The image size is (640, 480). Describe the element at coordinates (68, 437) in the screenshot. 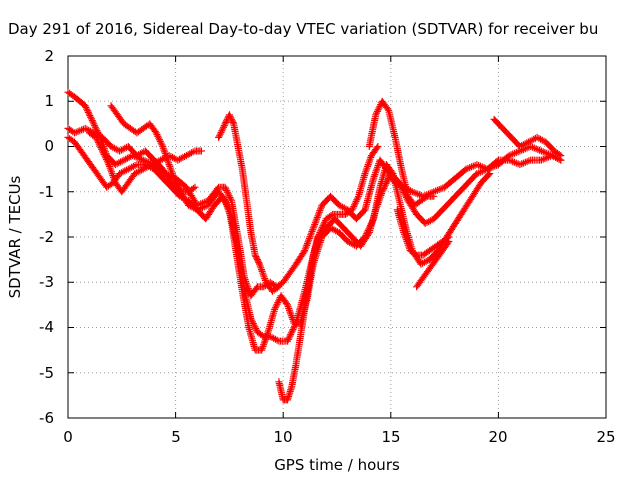

I see `x-tick-label: 0` at that location.